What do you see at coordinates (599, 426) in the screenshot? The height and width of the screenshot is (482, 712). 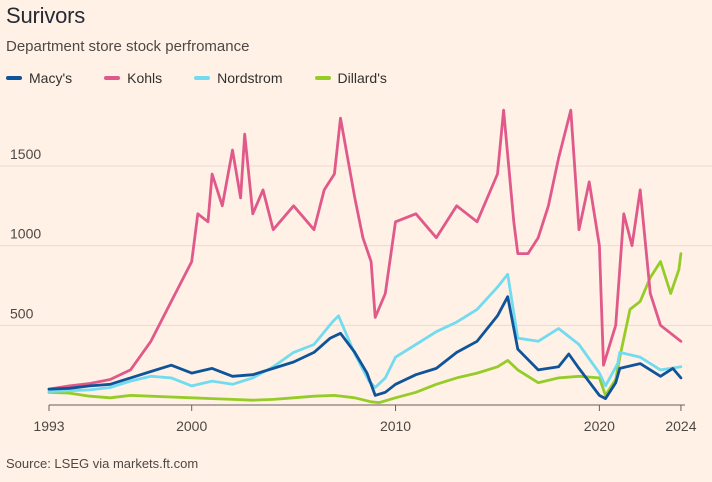 I see `x-tick-label: 2020` at bounding box center [599, 426].